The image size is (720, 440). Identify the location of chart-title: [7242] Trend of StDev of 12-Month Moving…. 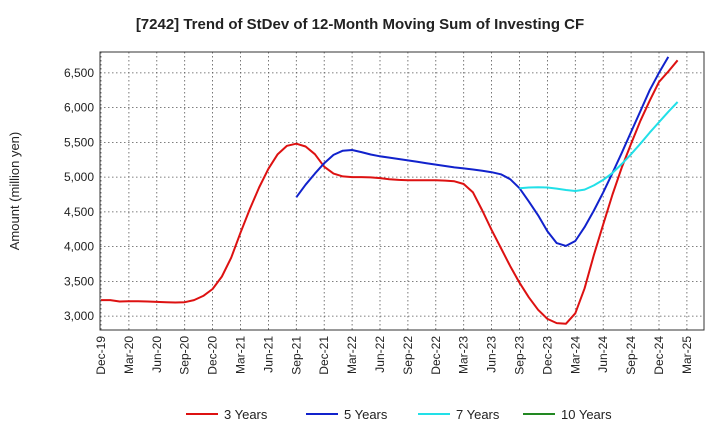
(360, 24).